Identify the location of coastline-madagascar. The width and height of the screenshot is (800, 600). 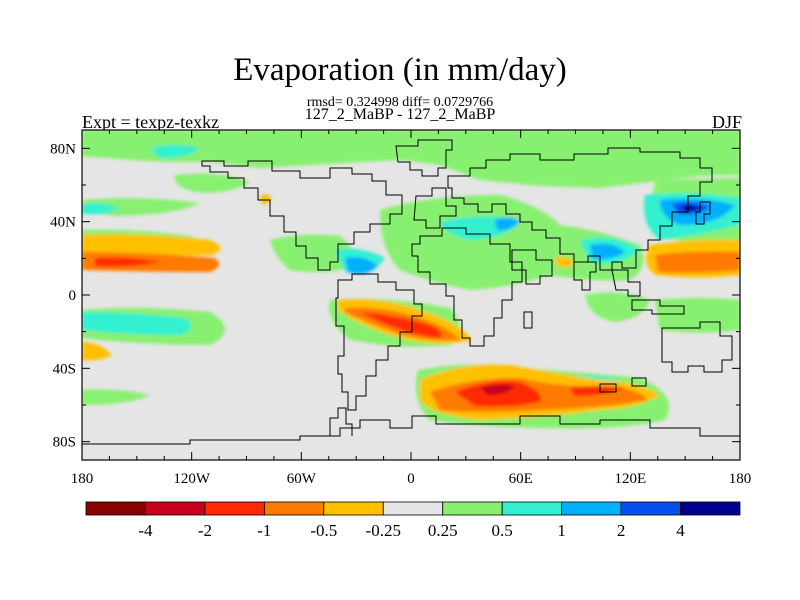
(528, 320).